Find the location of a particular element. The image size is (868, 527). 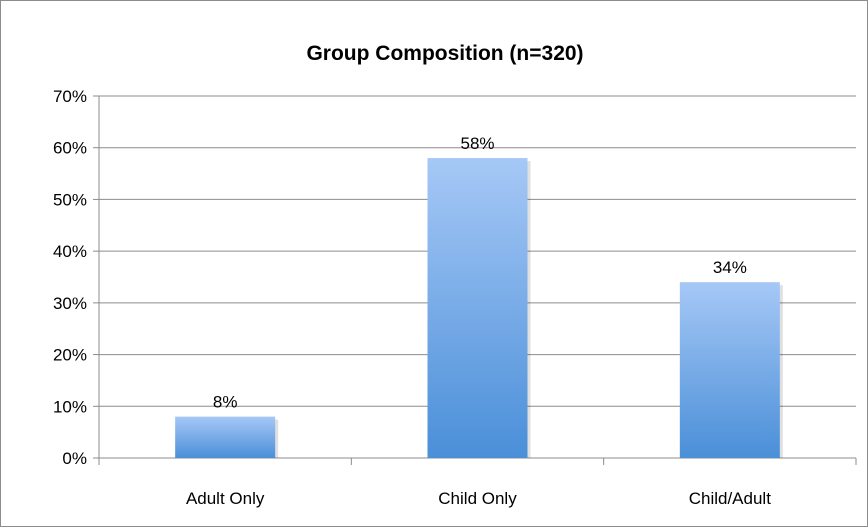

chart-title: Group Composition (n=320) is located at coordinates (444, 53).